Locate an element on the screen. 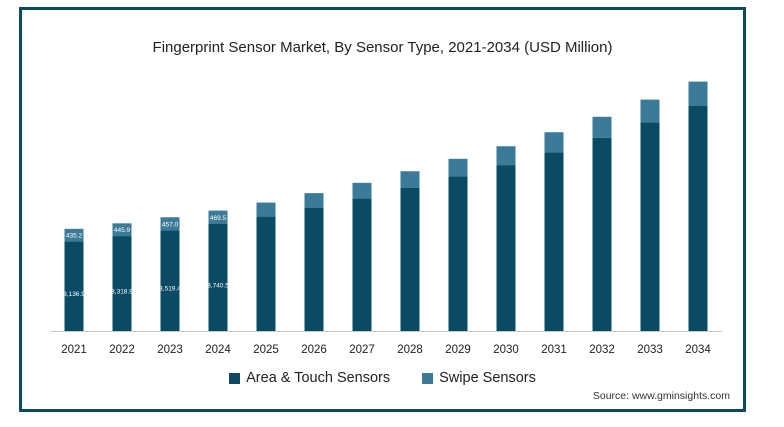  legend-item-area-touch: Area & Touch Sensors is located at coordinates (309, 378).